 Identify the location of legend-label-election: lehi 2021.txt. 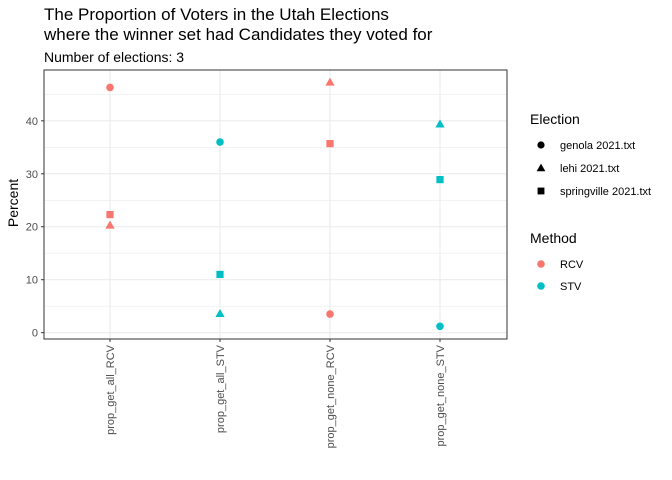
(589, 169).